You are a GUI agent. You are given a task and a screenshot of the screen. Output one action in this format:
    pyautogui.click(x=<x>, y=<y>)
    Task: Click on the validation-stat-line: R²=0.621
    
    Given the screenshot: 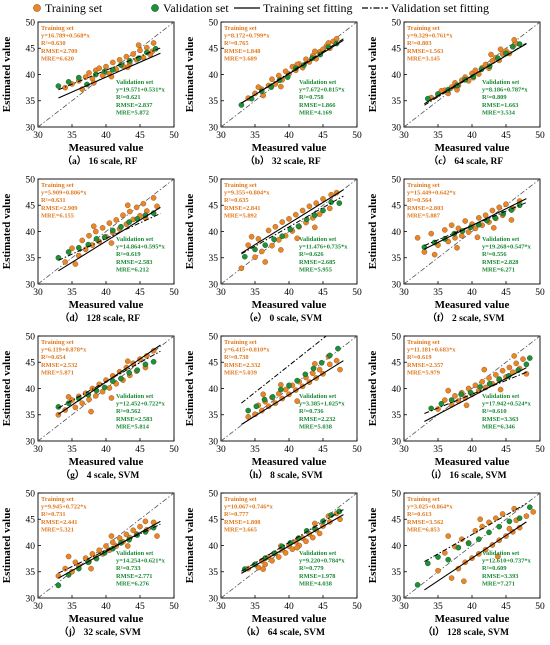 What is the action you would take?
    pyautogui.click(x=128, y=97)
    